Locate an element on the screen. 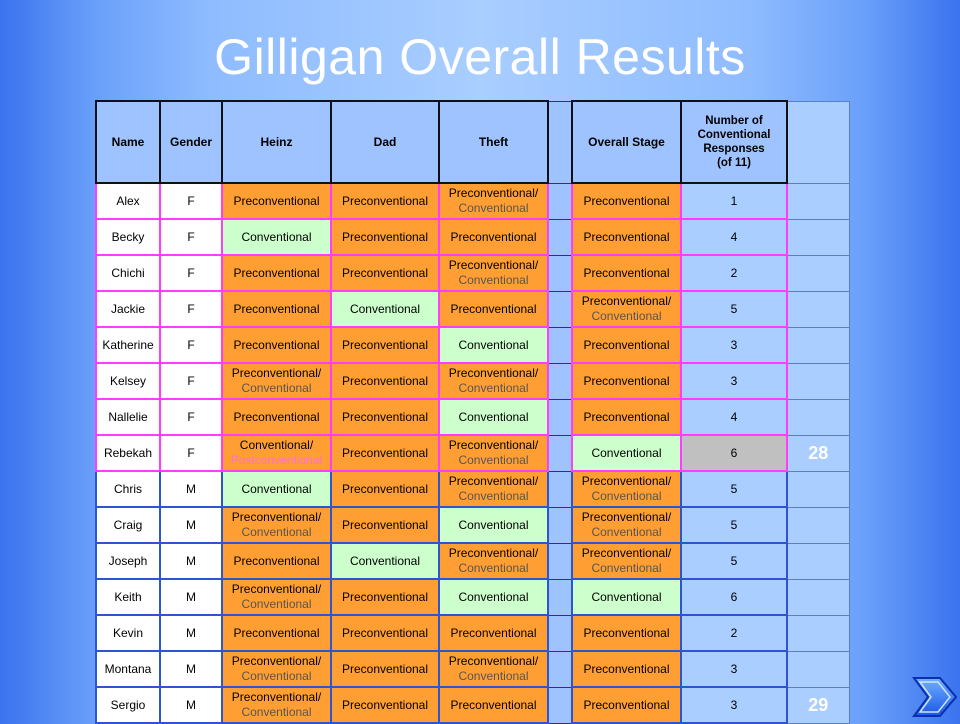 The height and width of the screenshot is (724, 960). cell-overall-line1: Conventional is located at coordinates (626, 596).